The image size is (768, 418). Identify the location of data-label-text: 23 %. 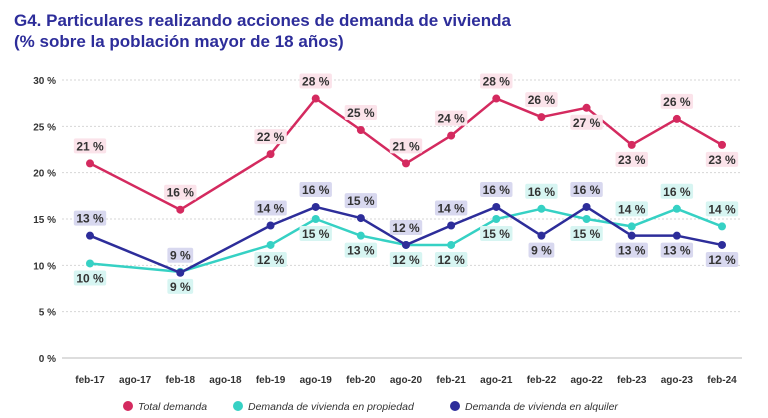
(722, 160).